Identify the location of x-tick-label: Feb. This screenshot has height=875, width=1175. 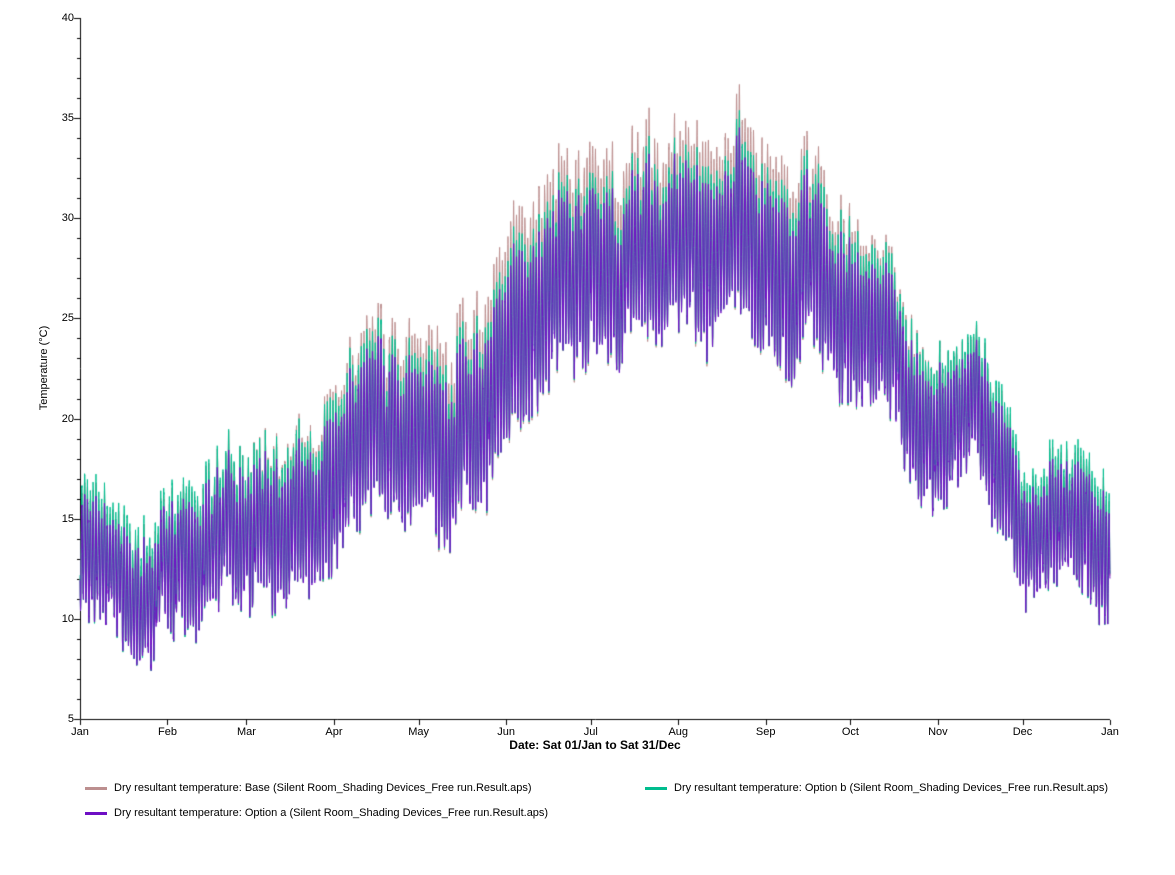
(167, 732).